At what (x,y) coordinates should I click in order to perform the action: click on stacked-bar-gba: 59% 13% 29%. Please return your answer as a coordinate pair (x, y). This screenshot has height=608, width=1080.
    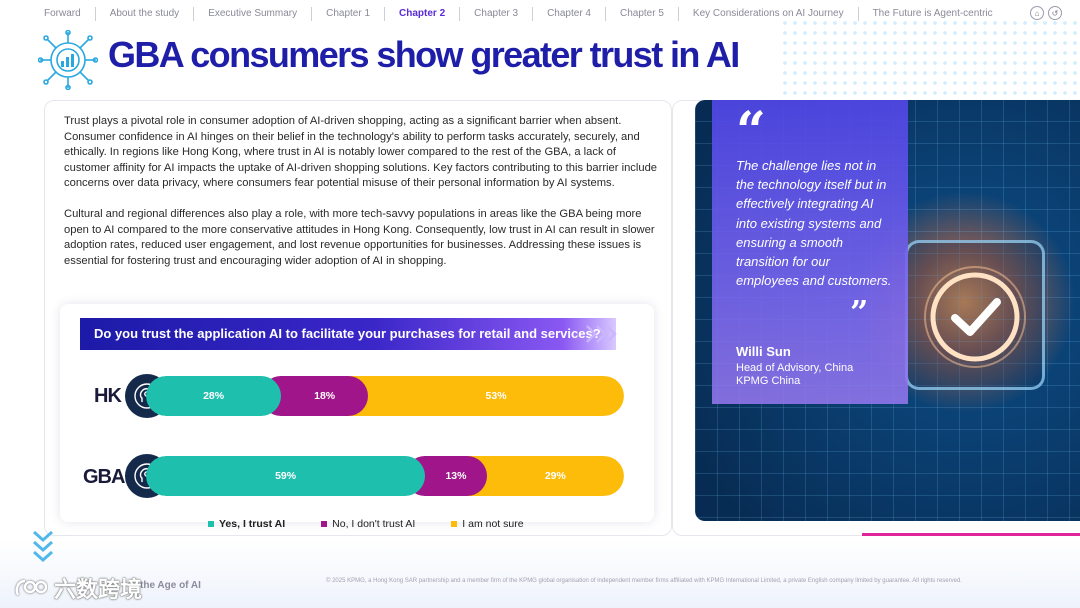
    Looking at the image, I should click on (385, 476).